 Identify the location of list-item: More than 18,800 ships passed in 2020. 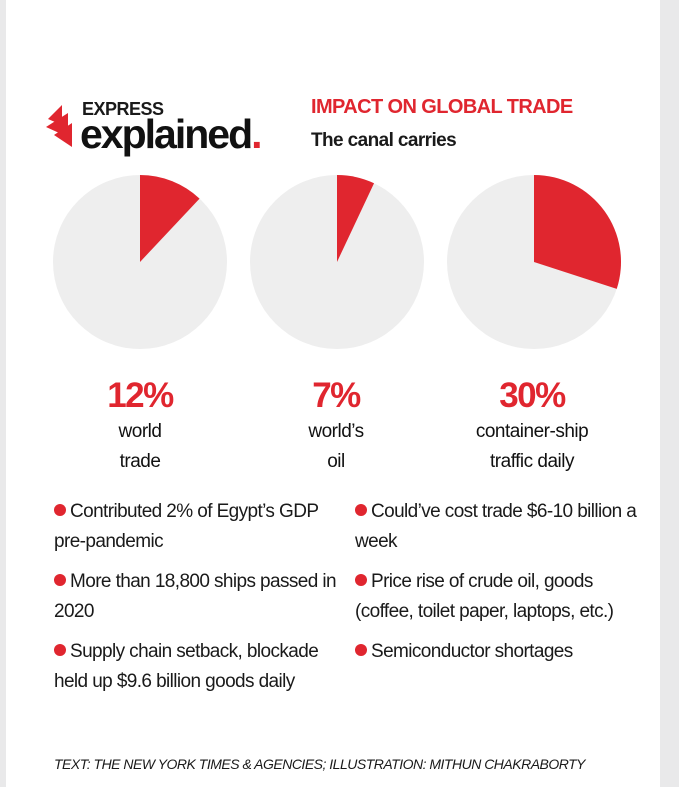
(195, 596).